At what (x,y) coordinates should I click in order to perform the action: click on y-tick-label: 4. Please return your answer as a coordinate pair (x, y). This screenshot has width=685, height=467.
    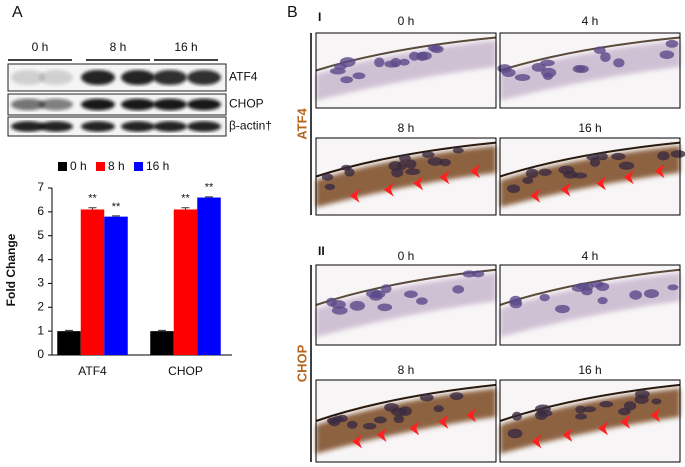
    Looking at the image, I should click on (40, 259).